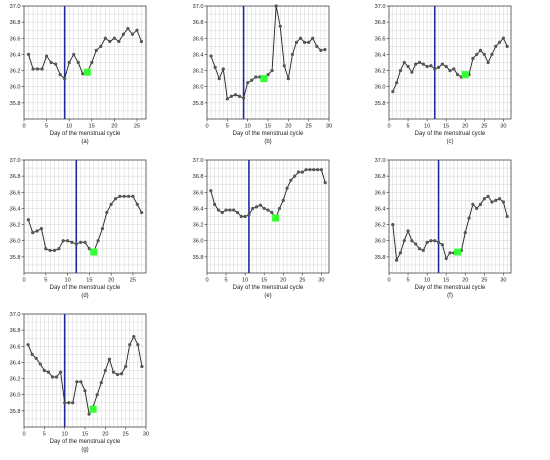  I want to click on y-tick-label: 37.0, so click(15, 315).